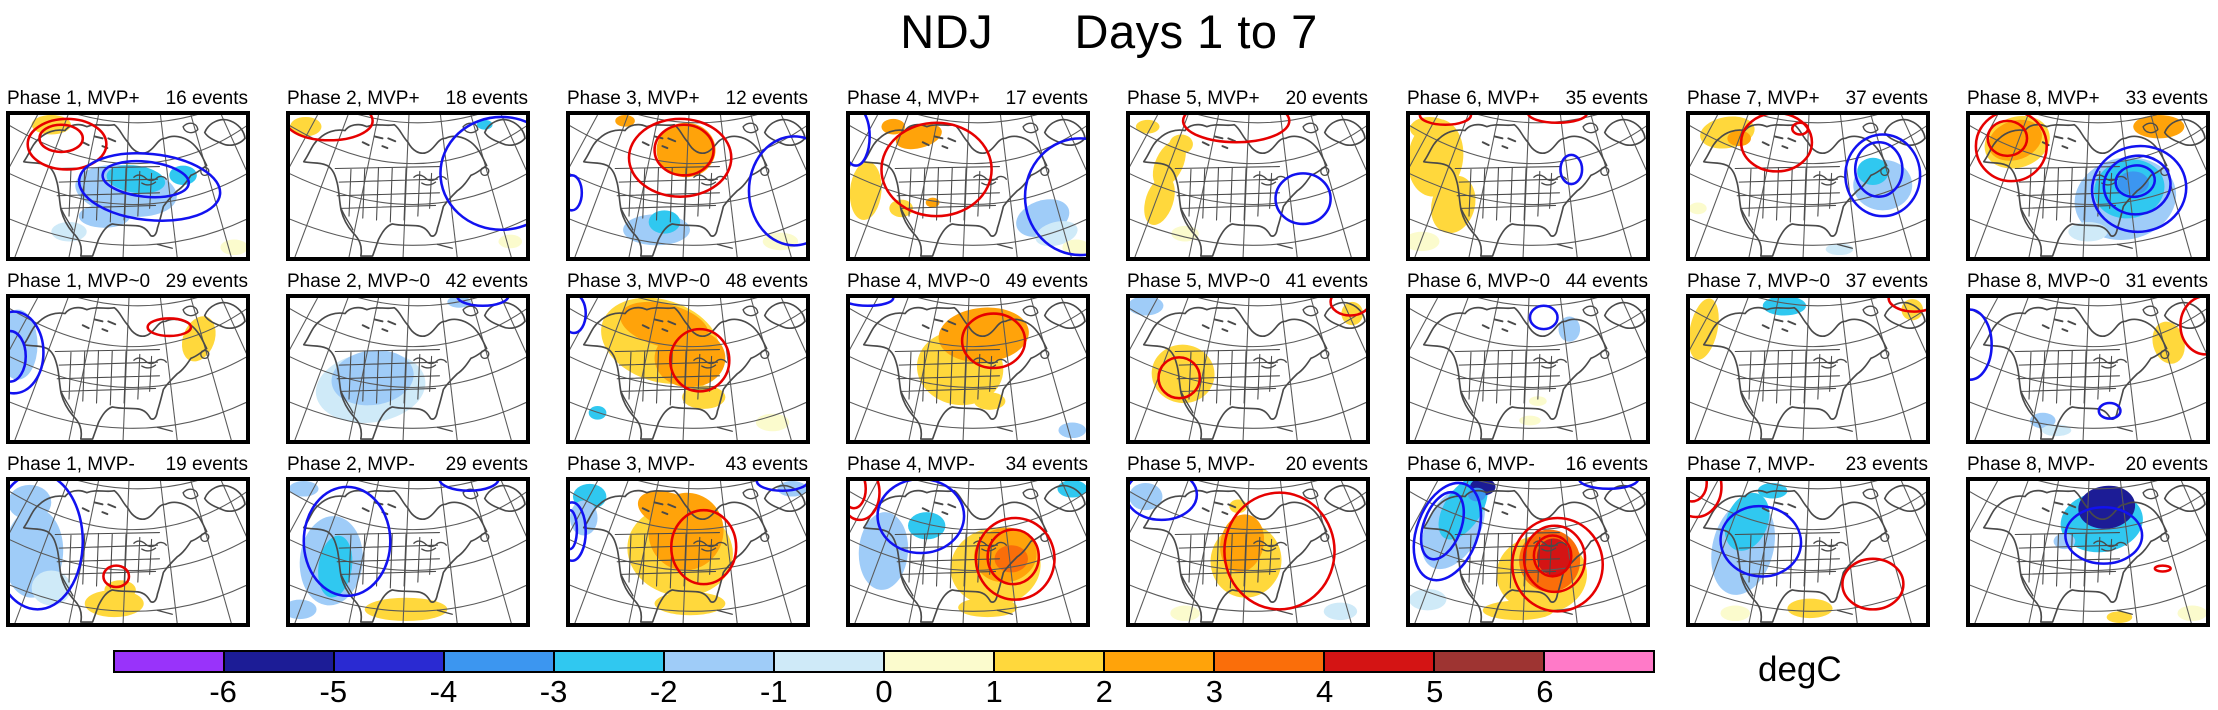  Describe the element at coordinates (128, 282) in the screenshot. I see `panel-header: Phase 1, MVP~0 29 events` at that location.